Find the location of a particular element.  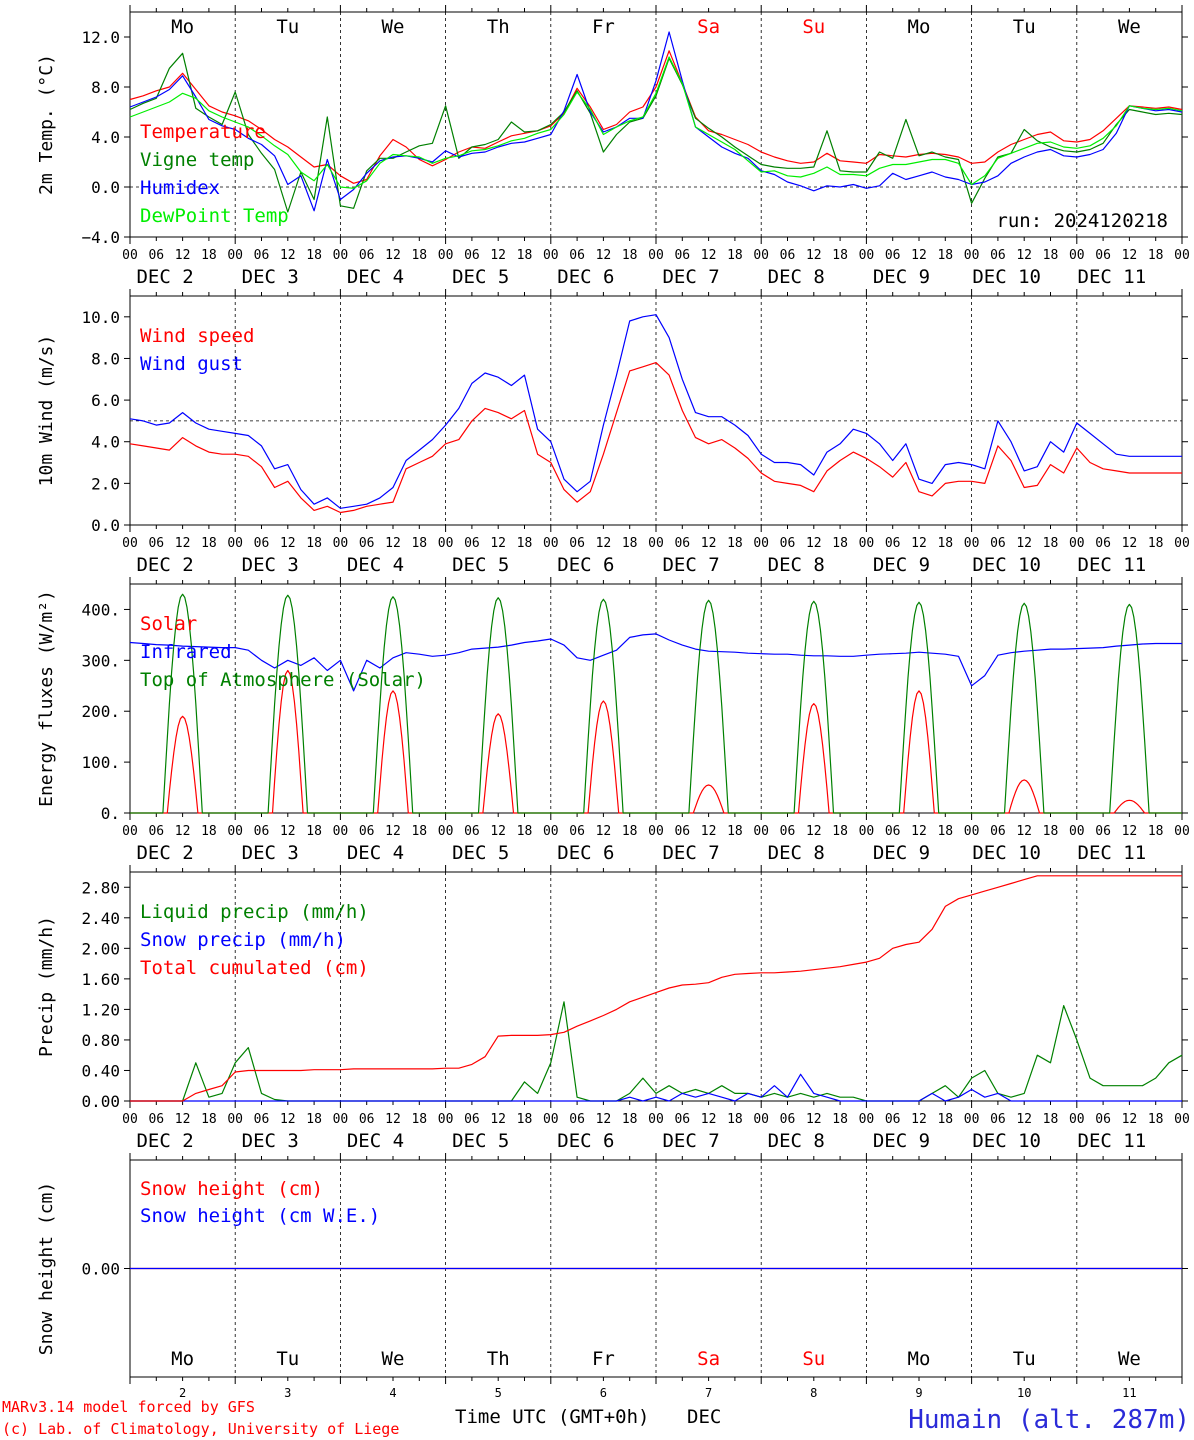

date-label: DEC 11 is located at coordinates (1112, 1141).